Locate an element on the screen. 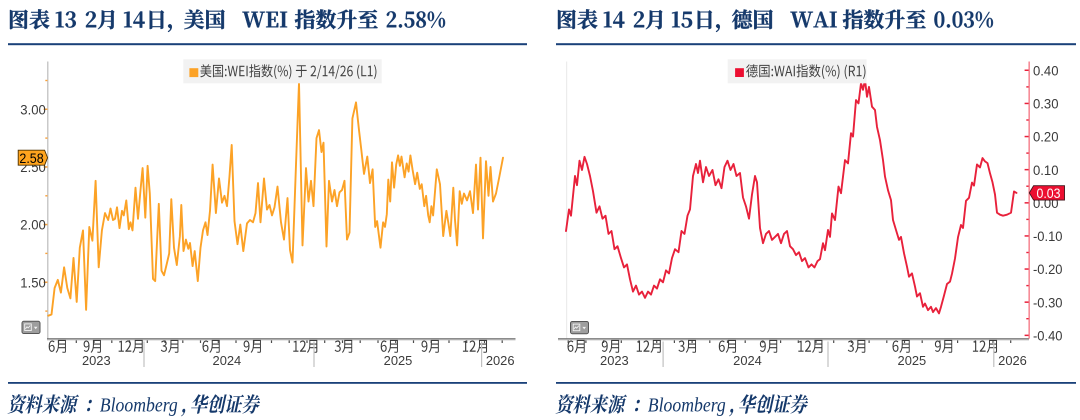 The width and height of the screenshot is (1080, 420). svg-text: 0.40 is located at coordinates (1046, 71).